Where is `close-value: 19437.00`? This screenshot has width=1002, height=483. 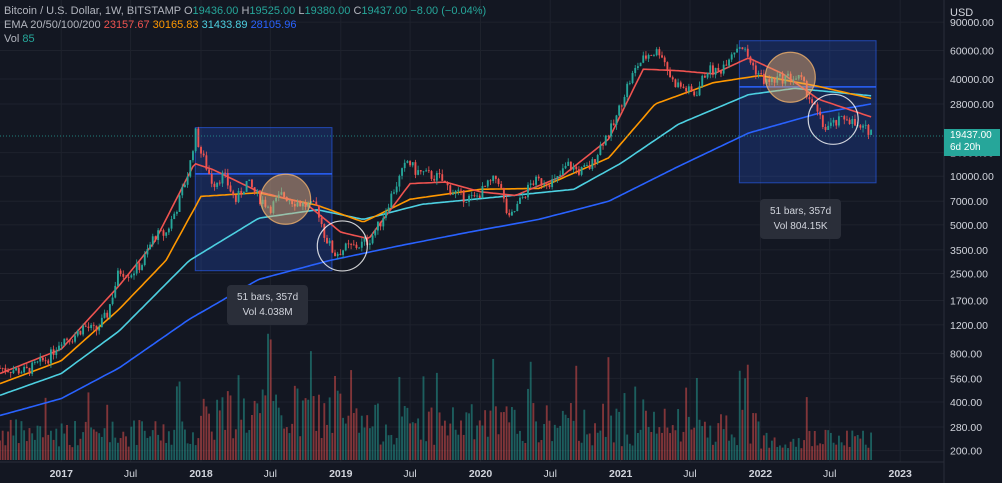
close-value: 19437.00 is located at coordinates (384, 11).